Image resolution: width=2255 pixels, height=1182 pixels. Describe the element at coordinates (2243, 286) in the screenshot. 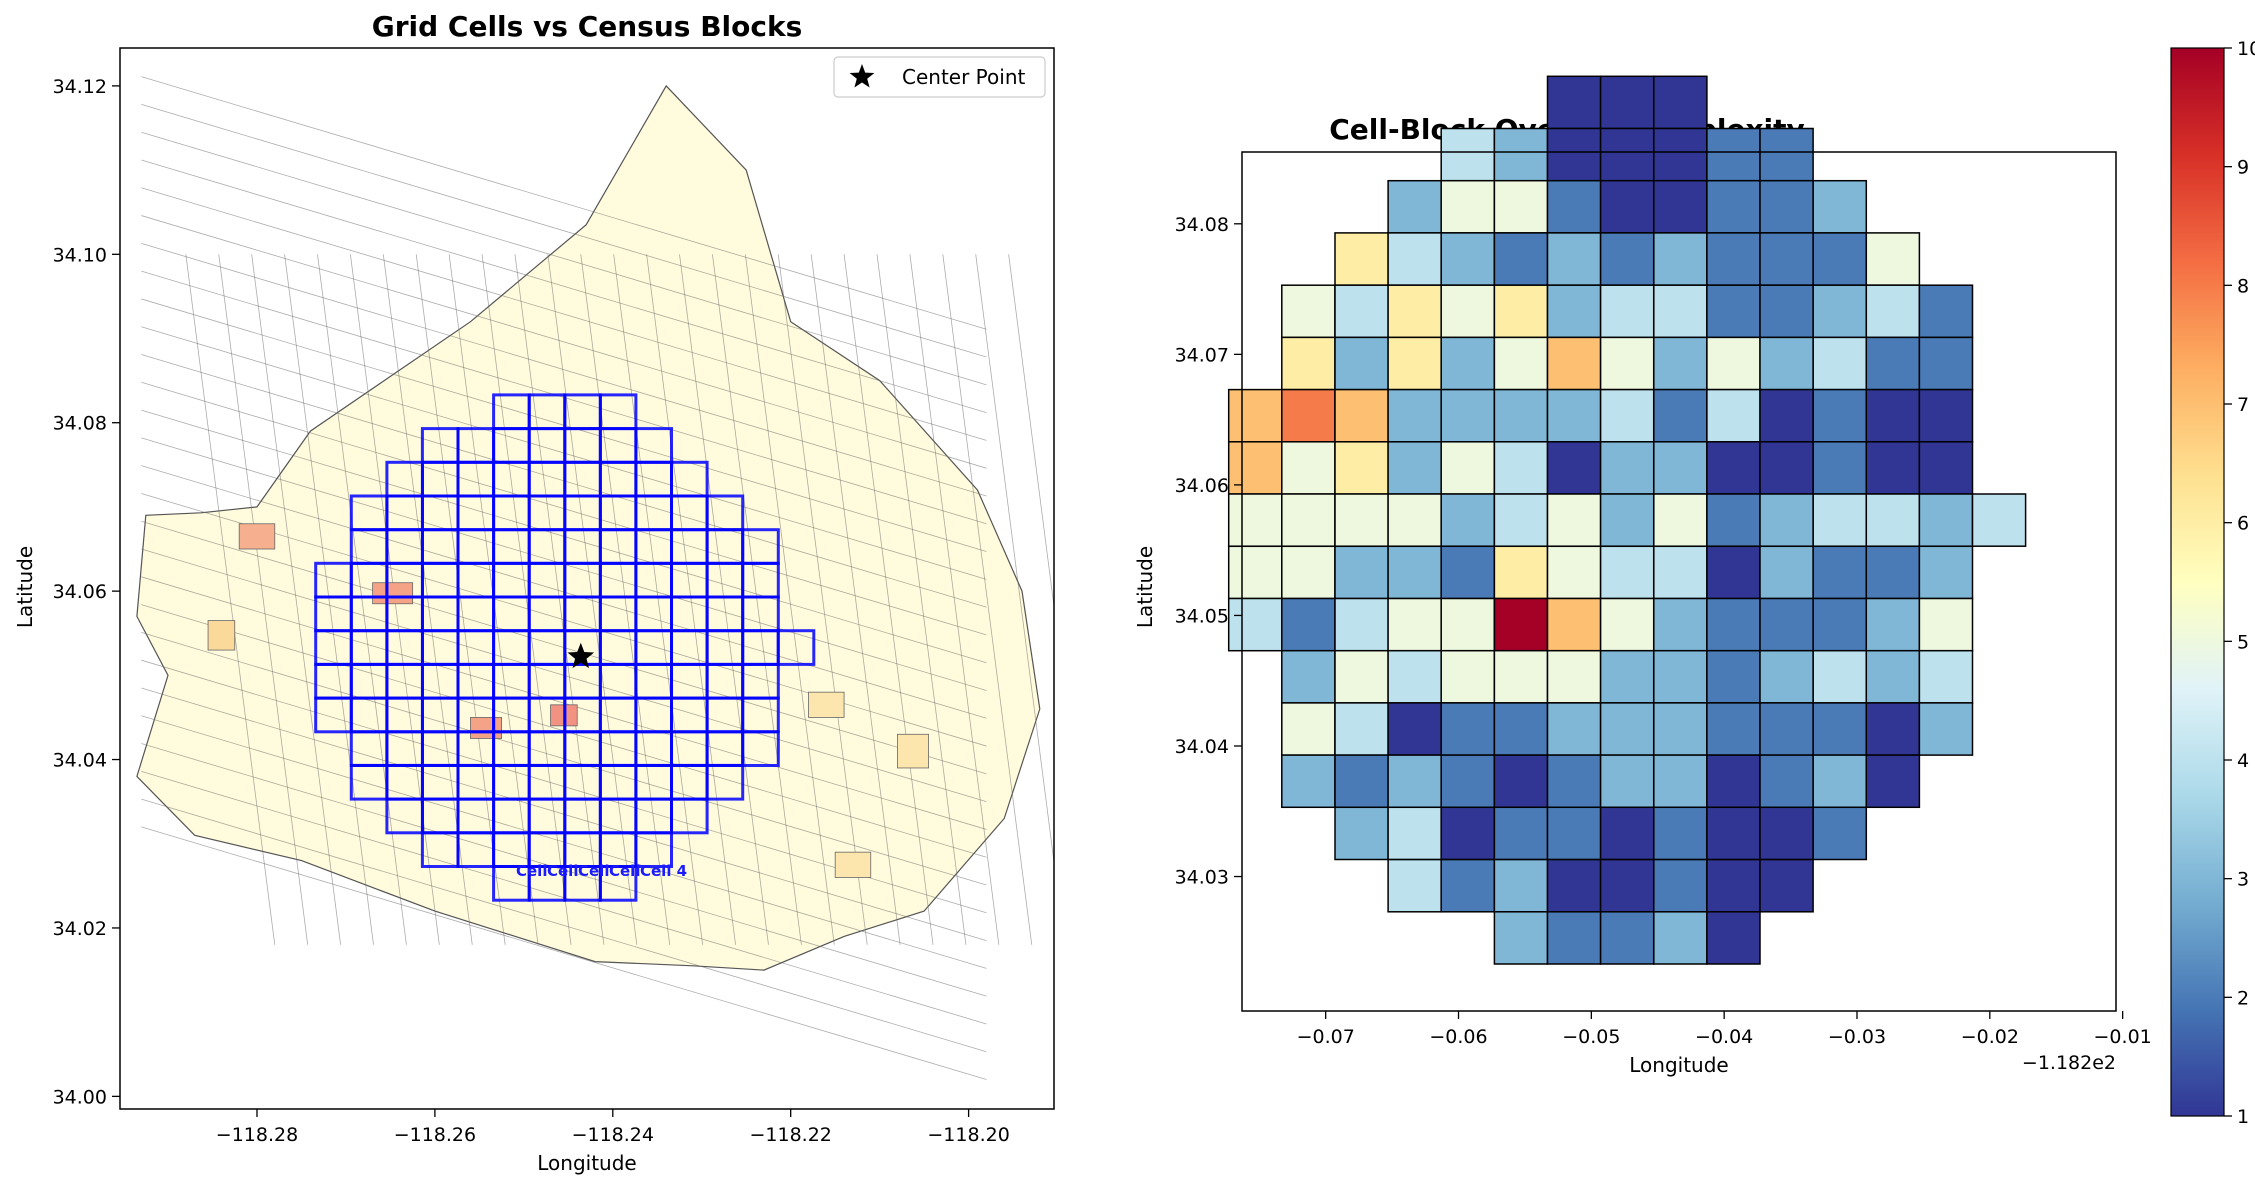

I see `colorbar-tick-label: 8` at that location.